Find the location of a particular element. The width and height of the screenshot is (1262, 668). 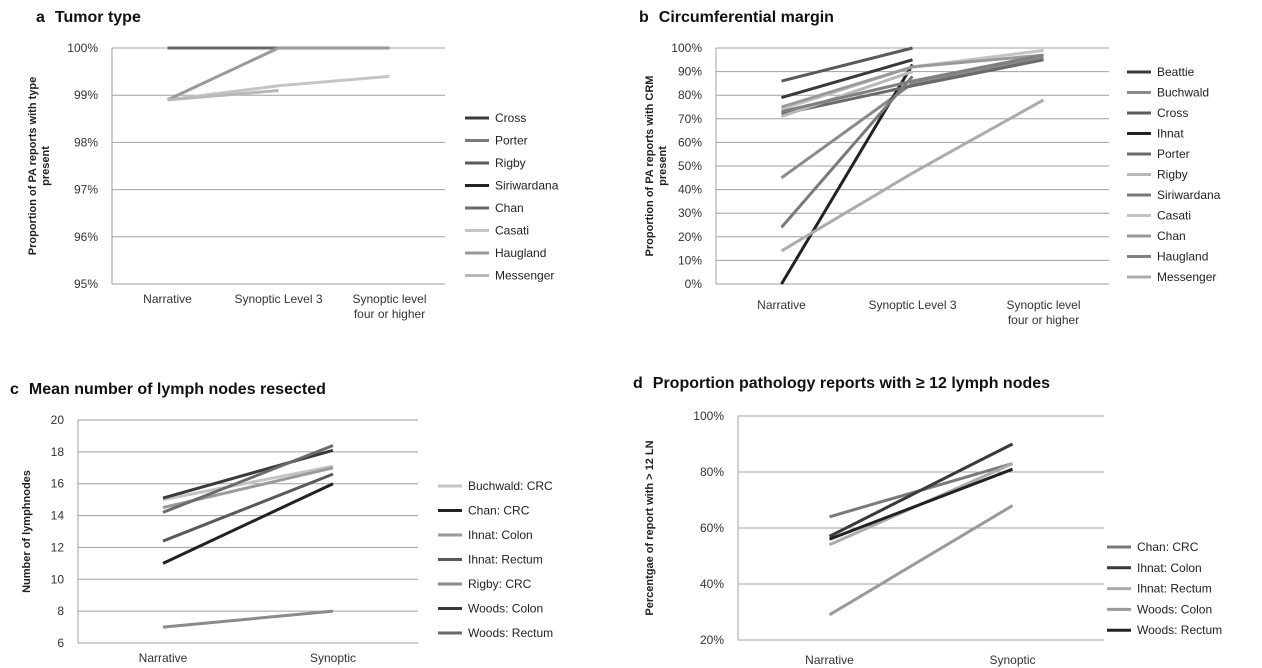

y-tick-label: 16 is located at coordinates (58, 484).